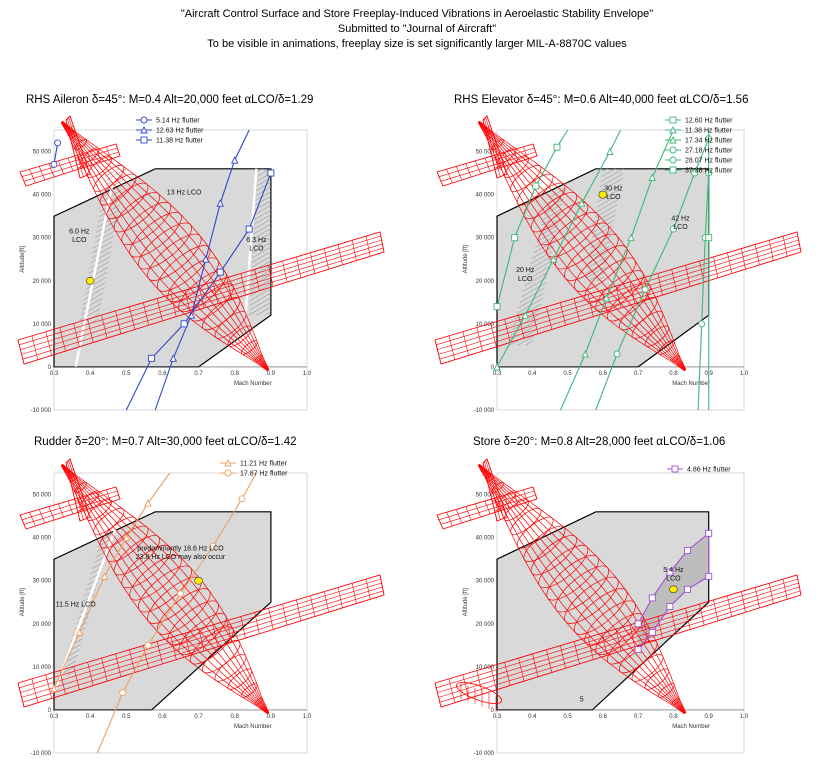  Describe the element at coordinates (466, 602) in the screenshot. I see `y-axis-label: Altitude [ft]` at that location.